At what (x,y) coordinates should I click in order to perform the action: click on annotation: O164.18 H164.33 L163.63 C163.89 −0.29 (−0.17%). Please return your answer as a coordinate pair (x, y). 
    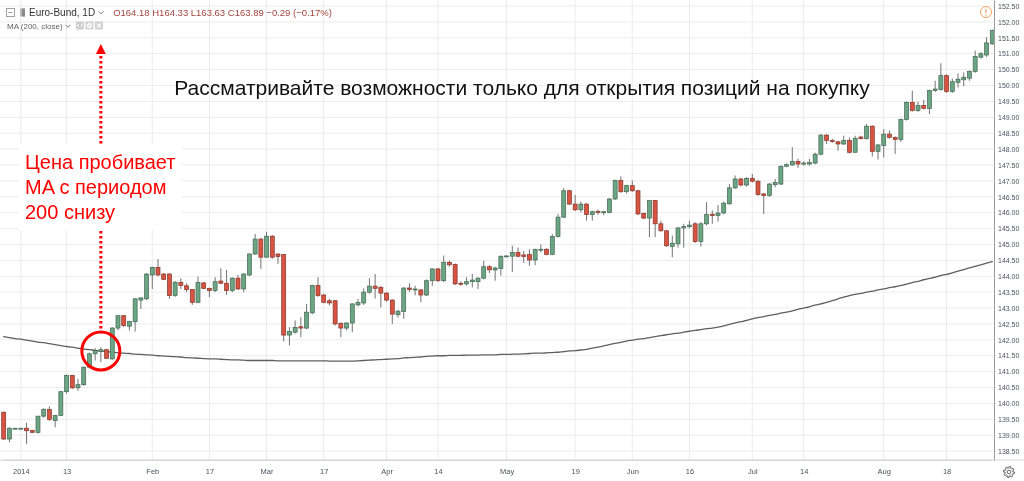
    Looking at the image, I should click on (222, 12).